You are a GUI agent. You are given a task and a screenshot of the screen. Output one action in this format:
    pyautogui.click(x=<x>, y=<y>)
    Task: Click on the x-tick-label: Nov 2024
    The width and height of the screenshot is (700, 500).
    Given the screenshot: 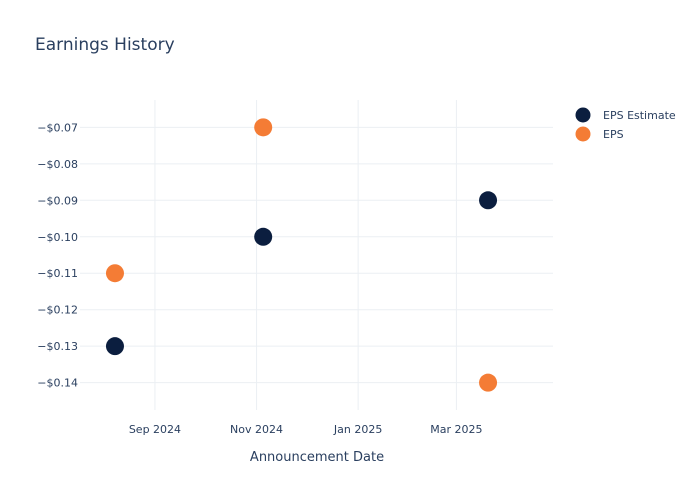 What is the action you would take?
    pyautogui.click(x=256, y=429)
    